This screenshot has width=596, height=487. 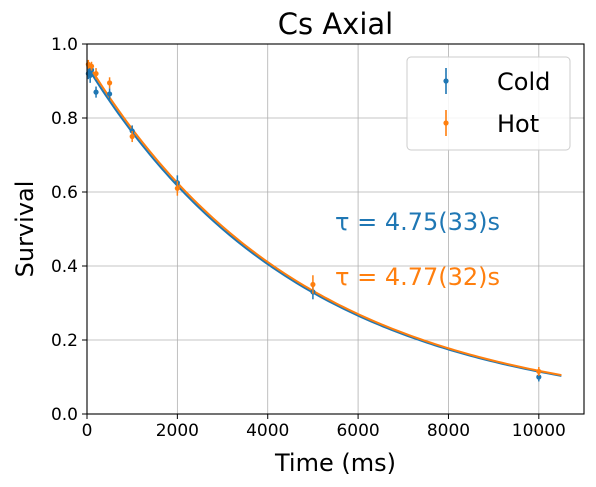 I want to click on legend-label-hot: Hot, so click(x=518, y=124).